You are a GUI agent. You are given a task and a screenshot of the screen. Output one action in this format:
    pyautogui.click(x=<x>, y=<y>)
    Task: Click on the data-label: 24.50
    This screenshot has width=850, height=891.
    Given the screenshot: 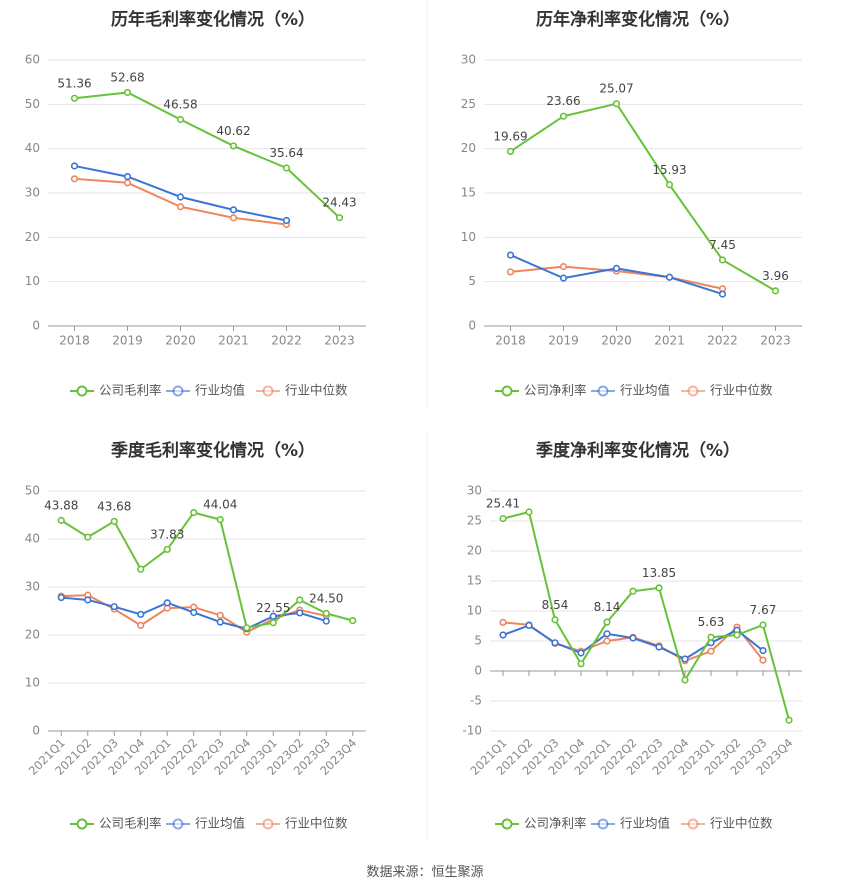 What is the action you would take?
    pyautogui.click(x=326, y=598)
    